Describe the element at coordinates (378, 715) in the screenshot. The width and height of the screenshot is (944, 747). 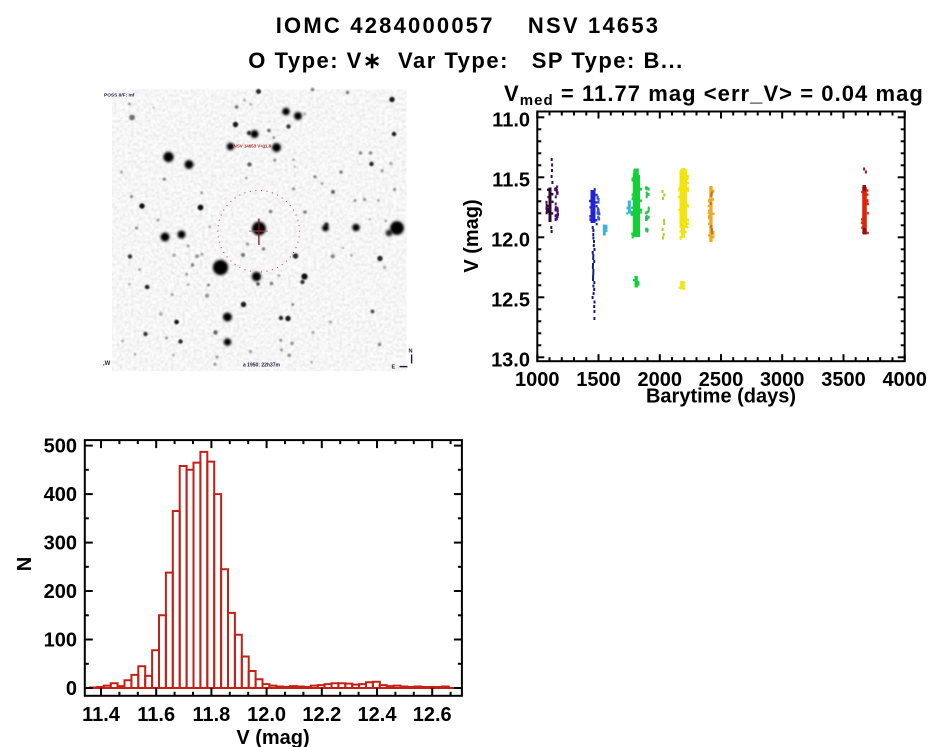
I see `svg-text: 12.4` at that location.